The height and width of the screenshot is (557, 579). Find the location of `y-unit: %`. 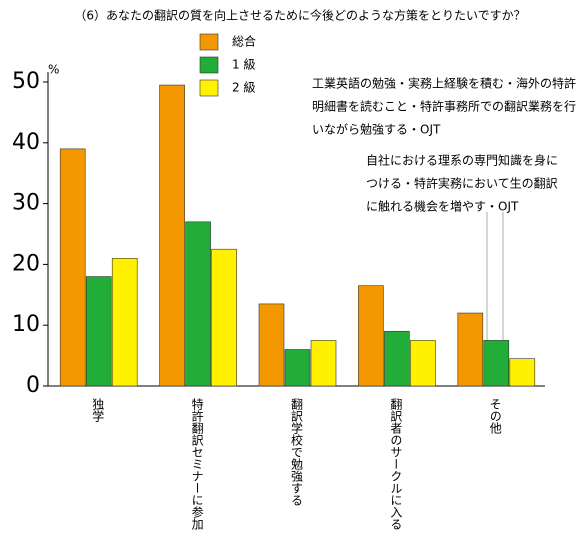

y-unit: % is located at coordinates (53, 70).